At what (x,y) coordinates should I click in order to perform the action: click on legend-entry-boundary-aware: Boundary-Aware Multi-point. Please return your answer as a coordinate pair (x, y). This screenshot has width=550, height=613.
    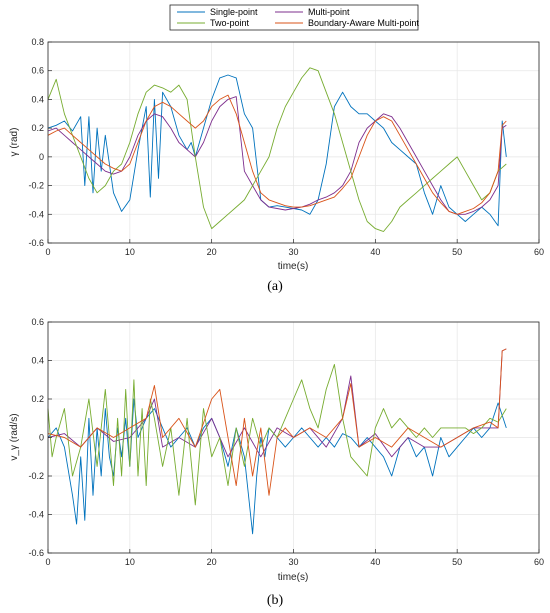
    Looking at the image, I should click on (347, 23).